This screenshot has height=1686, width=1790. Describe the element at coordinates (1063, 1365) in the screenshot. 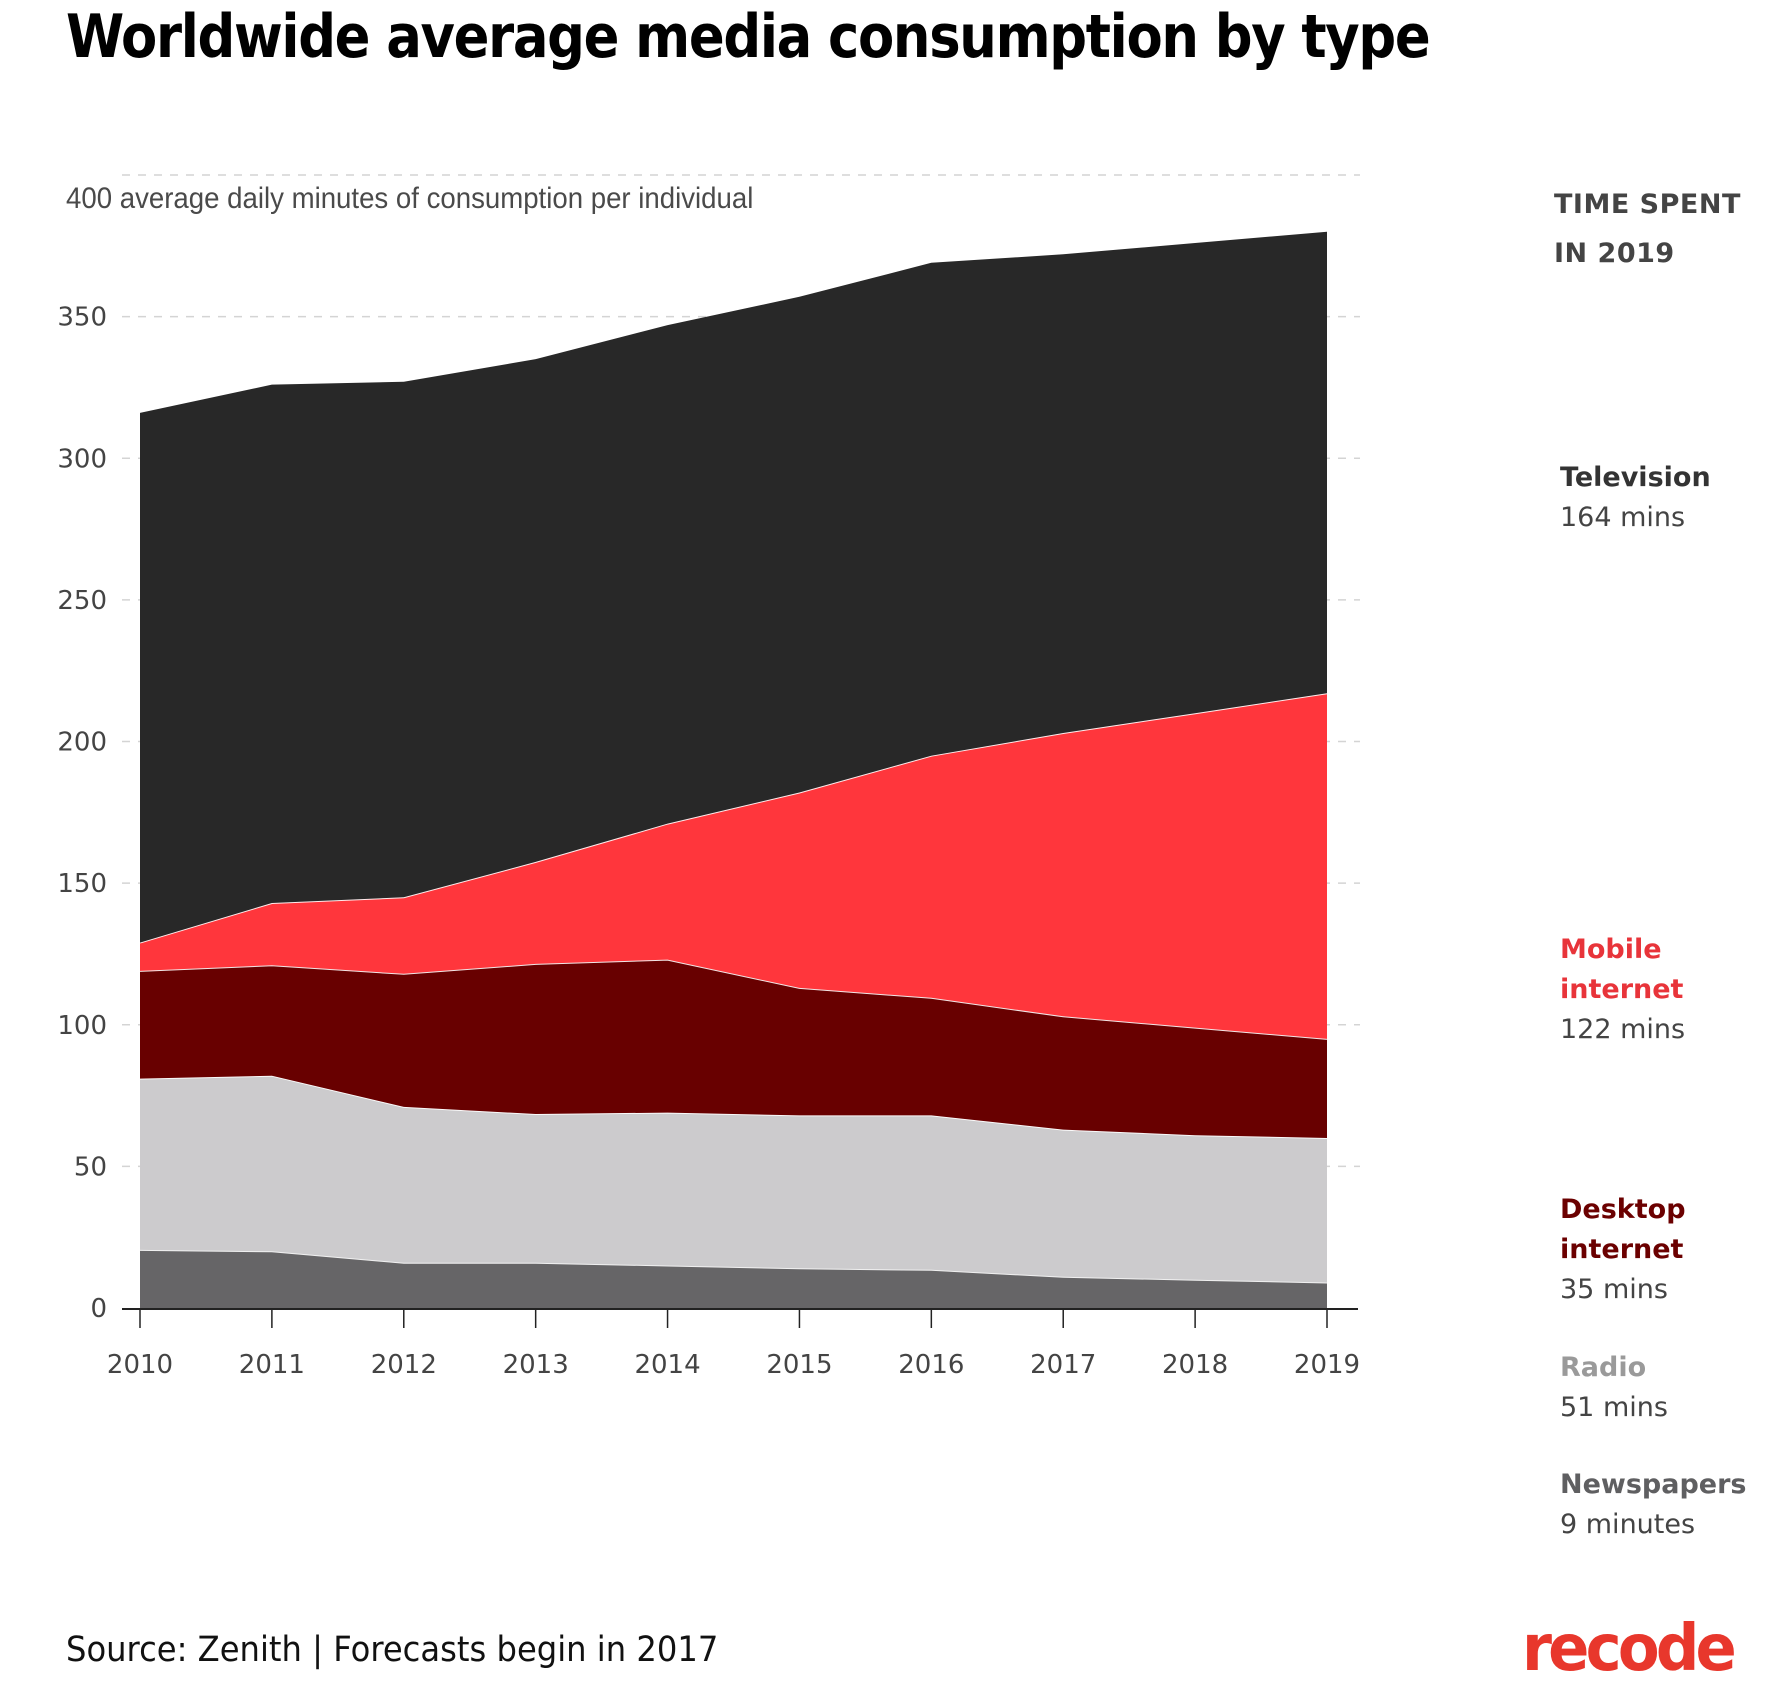

I see `x-tick-label-2017: 2017` at that location.